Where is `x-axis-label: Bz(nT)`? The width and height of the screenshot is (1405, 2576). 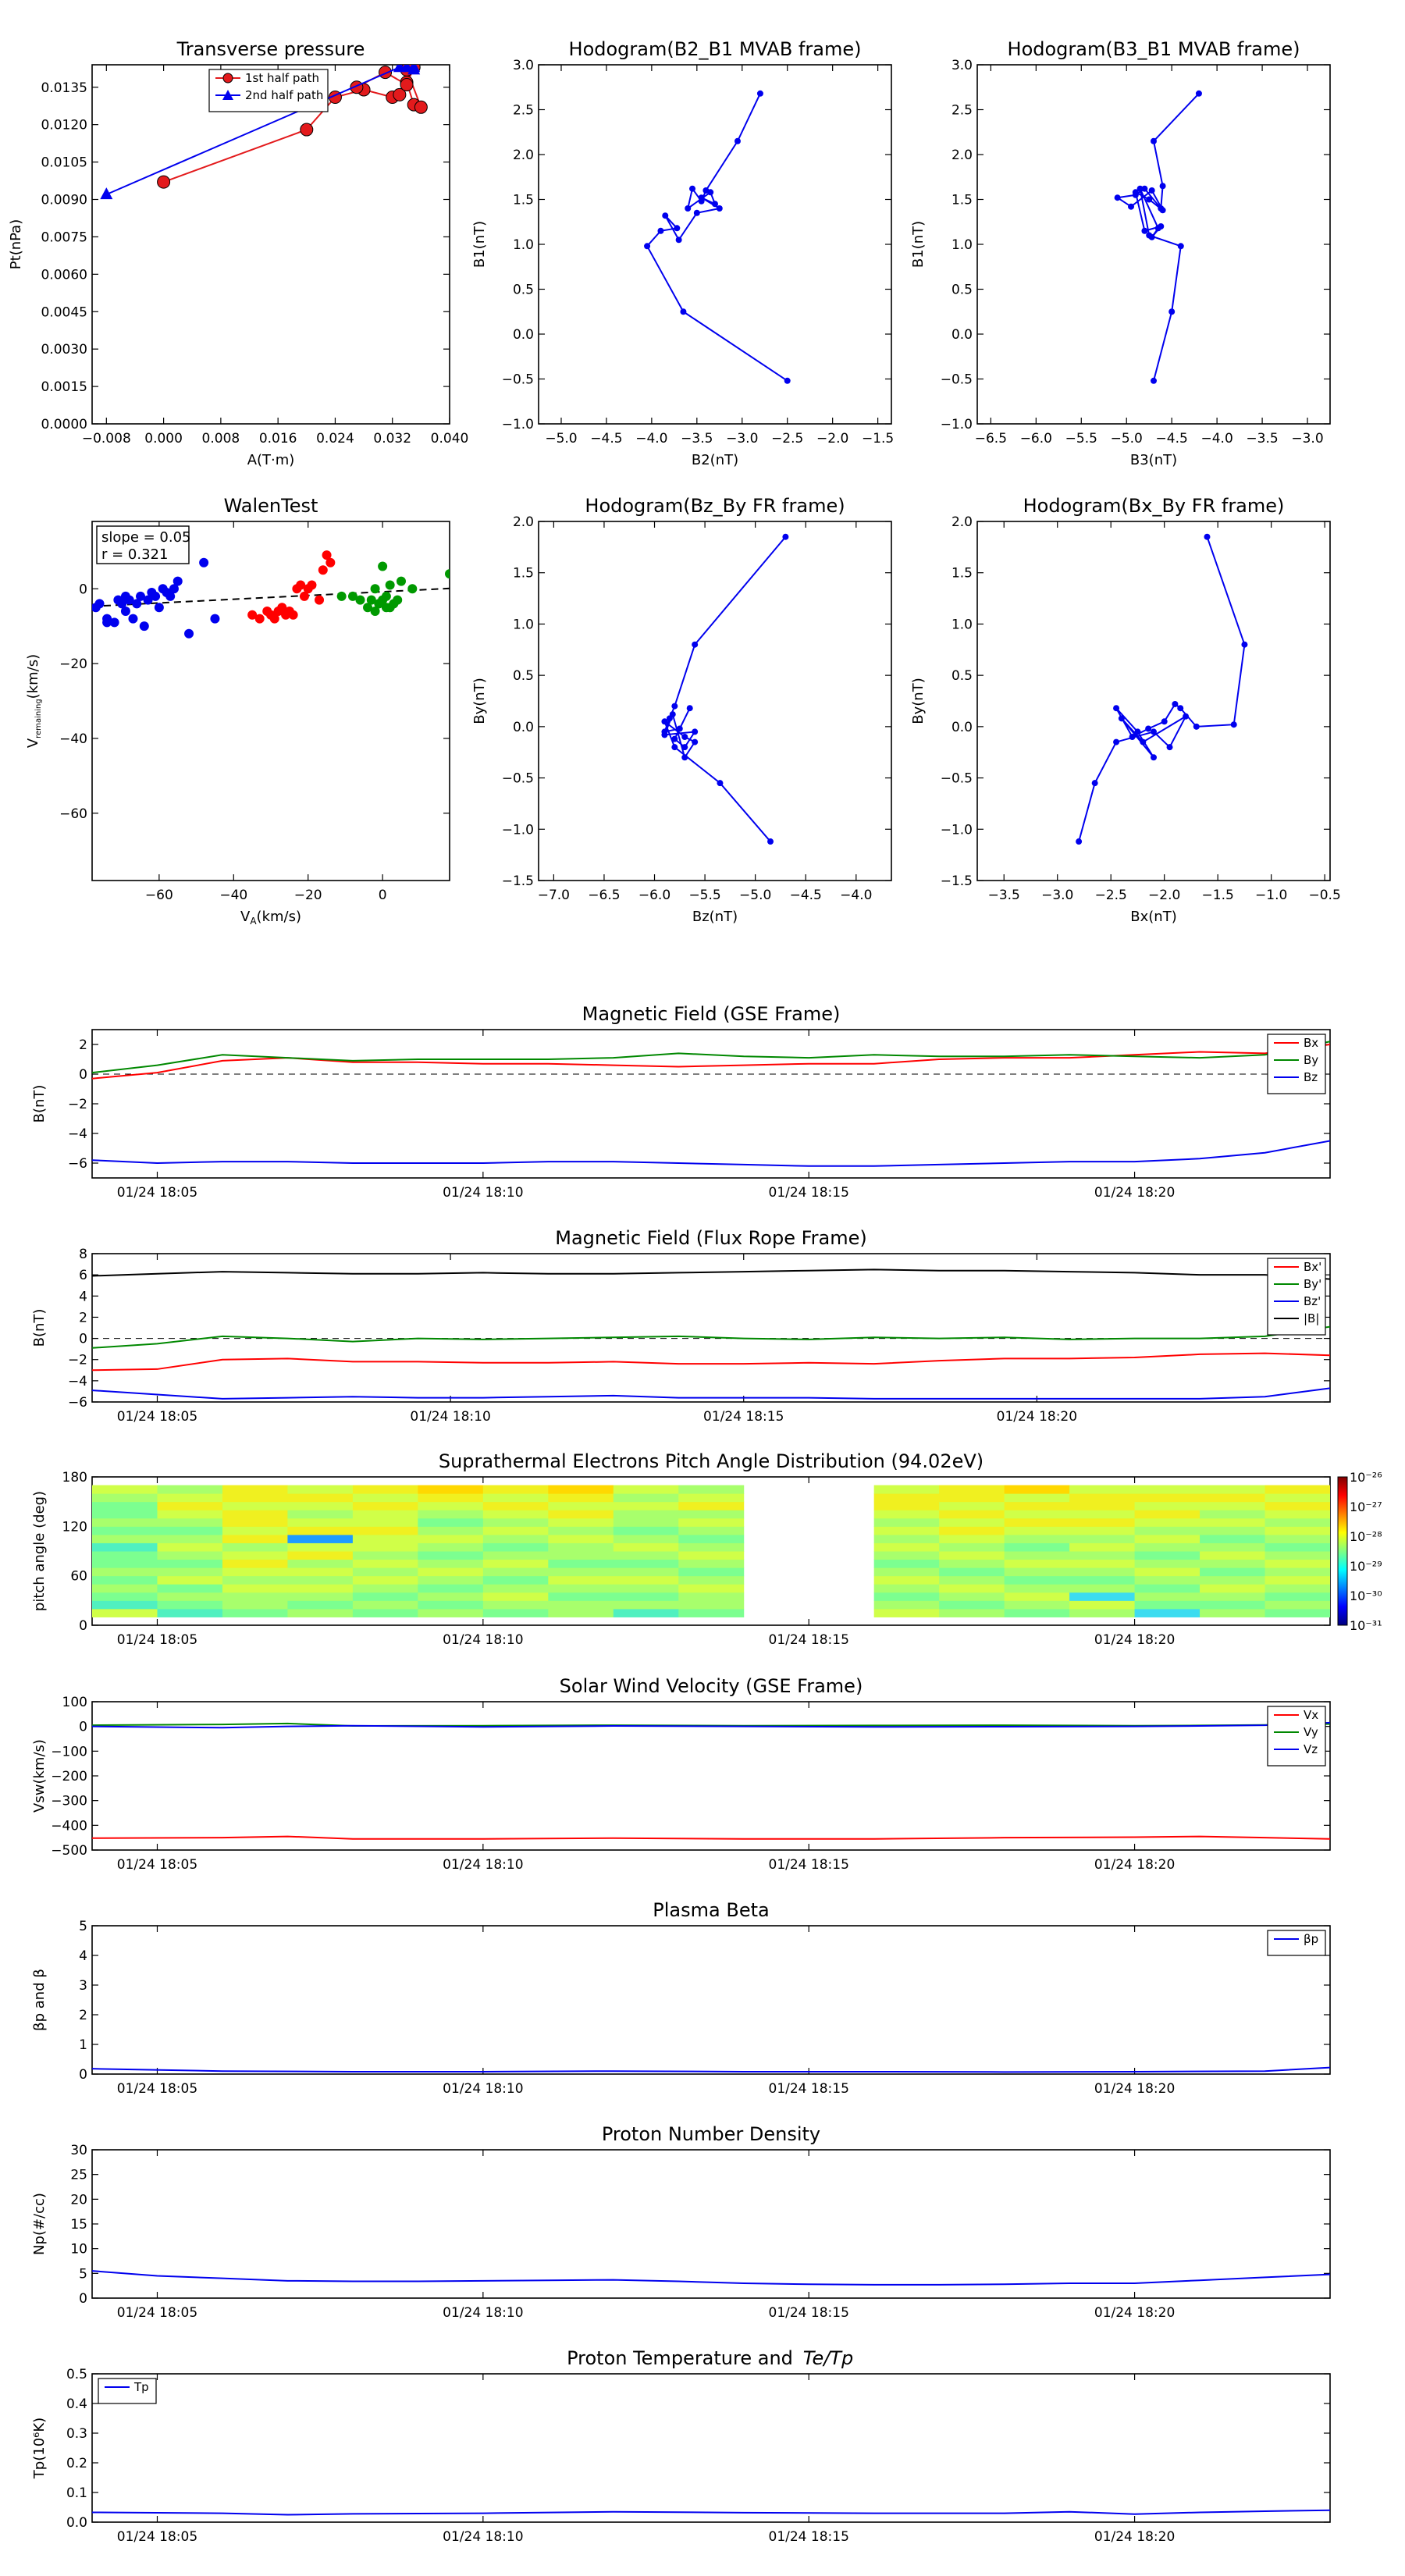 x-axis-label: Bz(nT) is located at coordinates (715, 917).